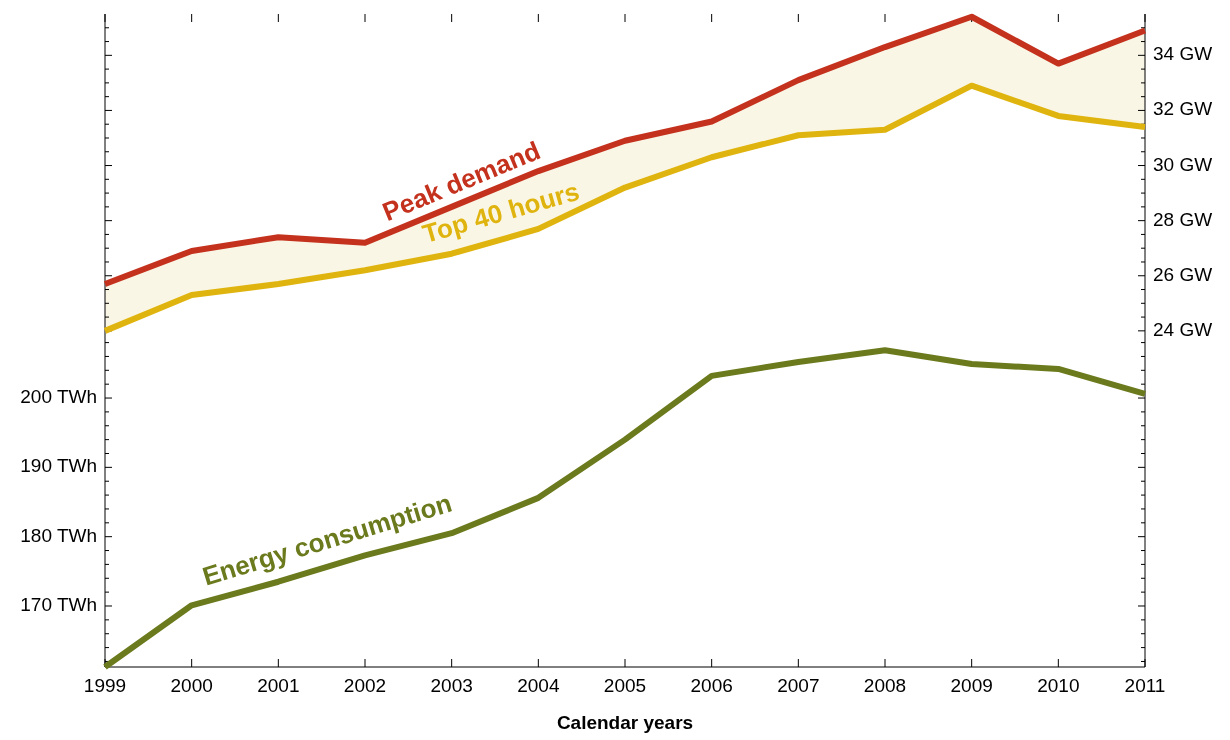  What do you see at coordinates (1183, 109) in the screenshot?
I see `y2-tick-label: 32 GW` at bounding box center [1183, 109].